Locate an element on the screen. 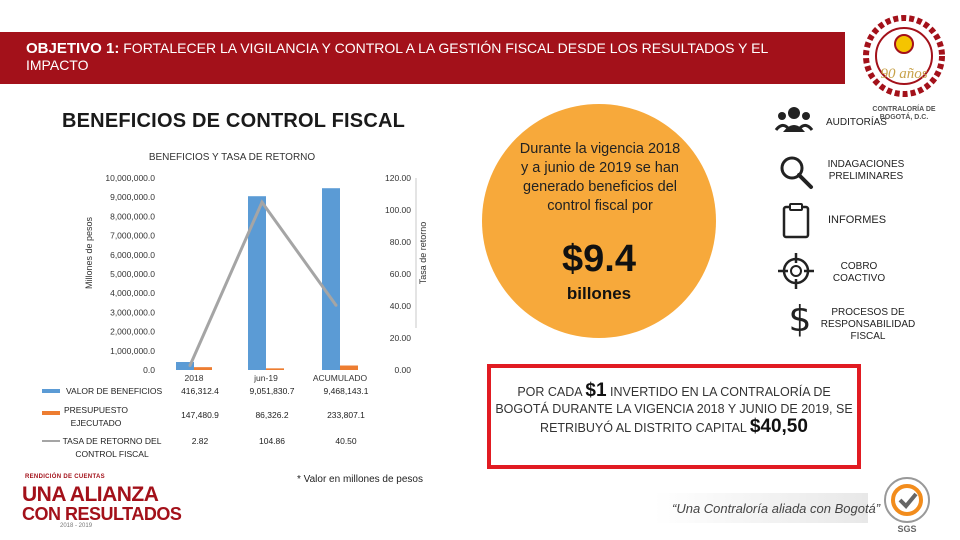 The height and width of the screenshot is (540, 960). y-tick-label: 5,000,000.0 is located at coordinates (132, 274).